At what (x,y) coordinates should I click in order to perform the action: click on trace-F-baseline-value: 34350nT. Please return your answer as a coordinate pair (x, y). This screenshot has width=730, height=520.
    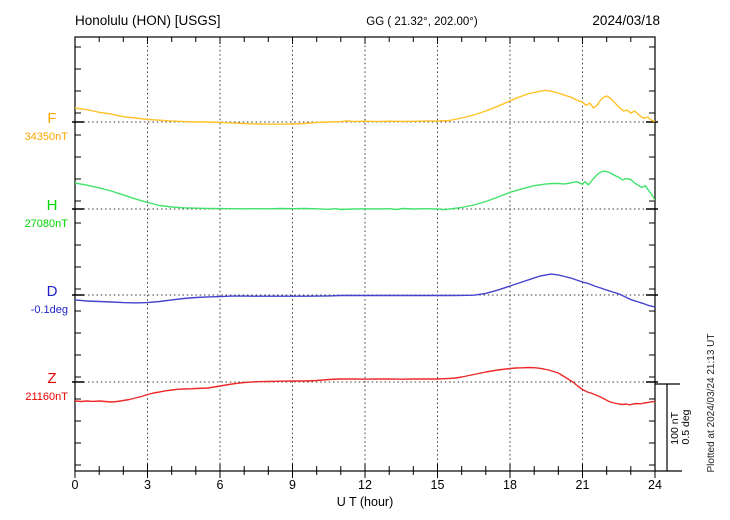
    Looking at the image, I should click on (47, 137).